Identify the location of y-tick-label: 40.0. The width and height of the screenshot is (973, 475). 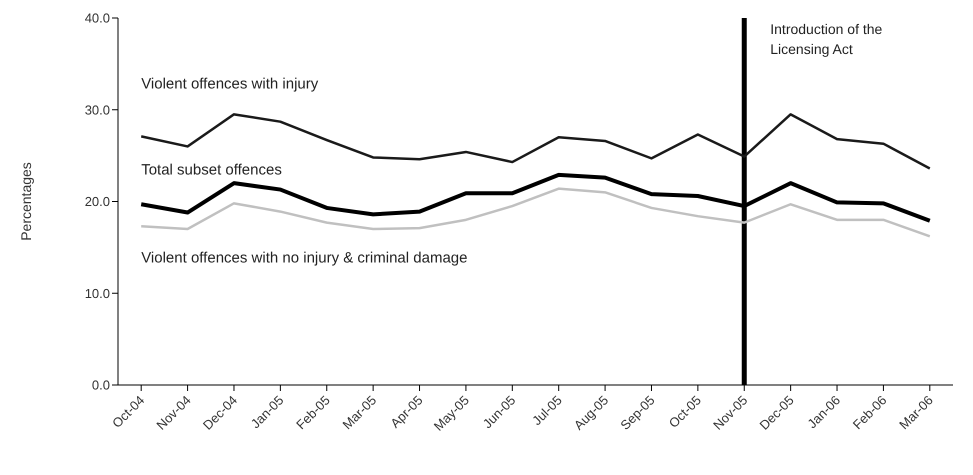
(97, 18).